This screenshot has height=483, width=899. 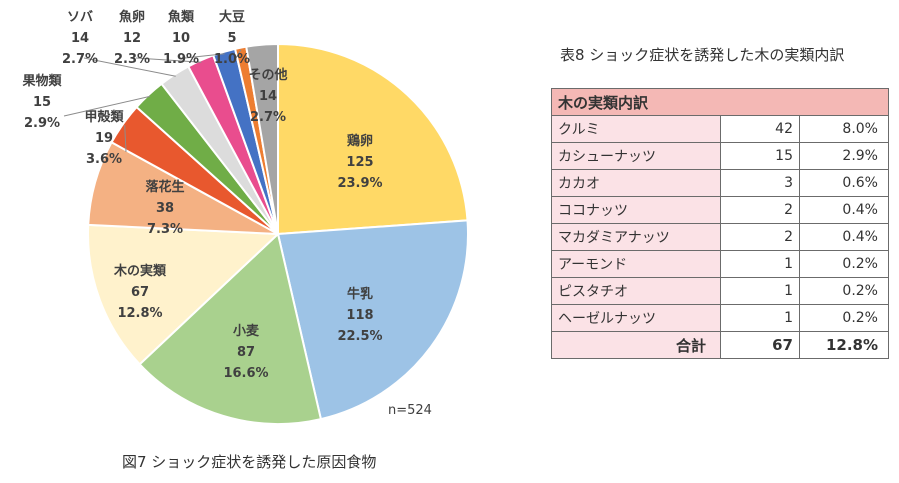 What do you see at coordinates (181, 38) in the screenshot?
I see `slice-value-label: 10` at bounding box center [181, 38].